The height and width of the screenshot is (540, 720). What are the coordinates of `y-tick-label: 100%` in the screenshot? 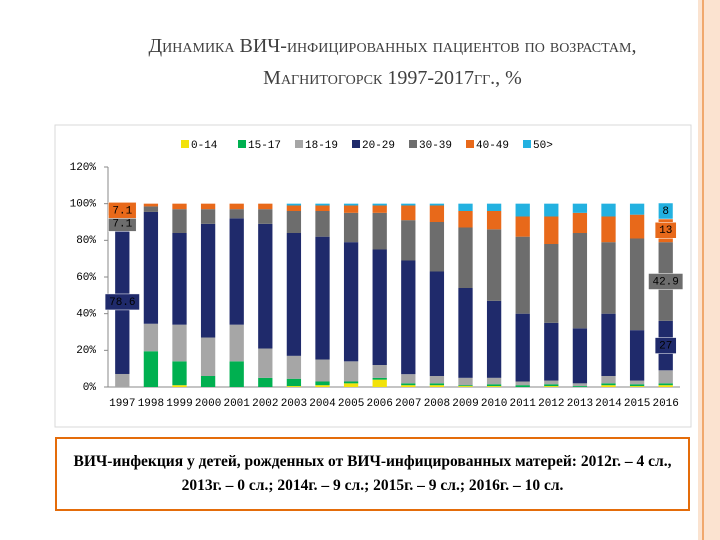 It's located at (83, 205).